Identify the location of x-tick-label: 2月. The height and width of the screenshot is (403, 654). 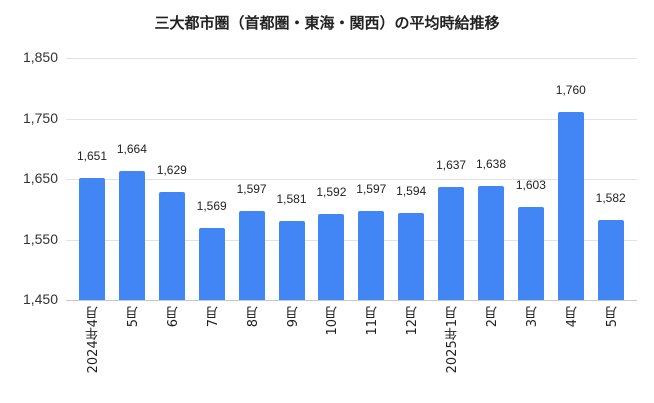
(492, 317).